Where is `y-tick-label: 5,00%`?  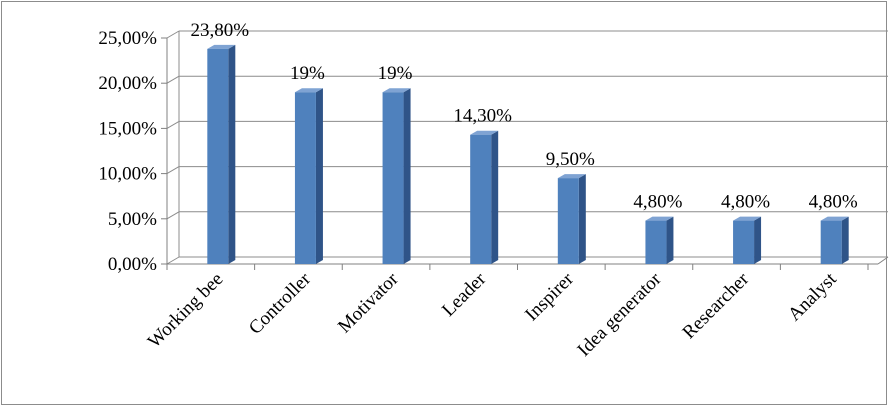 y-tick-label: 5,00% is located at coordinates (132, 219).